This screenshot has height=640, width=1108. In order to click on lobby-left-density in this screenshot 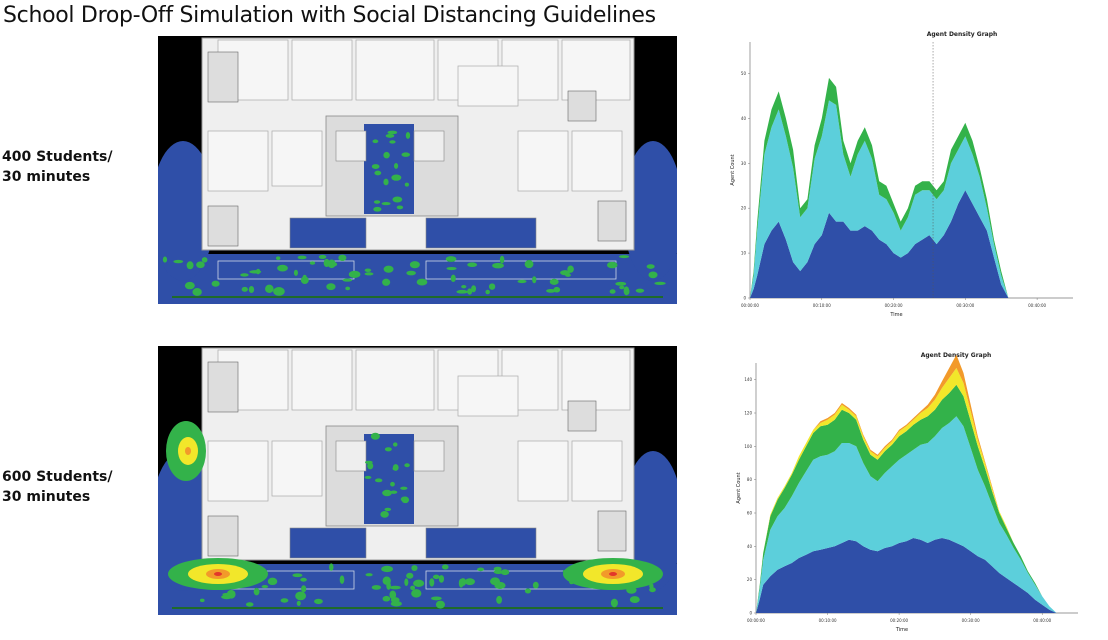, I will do `click(328, 543)`.